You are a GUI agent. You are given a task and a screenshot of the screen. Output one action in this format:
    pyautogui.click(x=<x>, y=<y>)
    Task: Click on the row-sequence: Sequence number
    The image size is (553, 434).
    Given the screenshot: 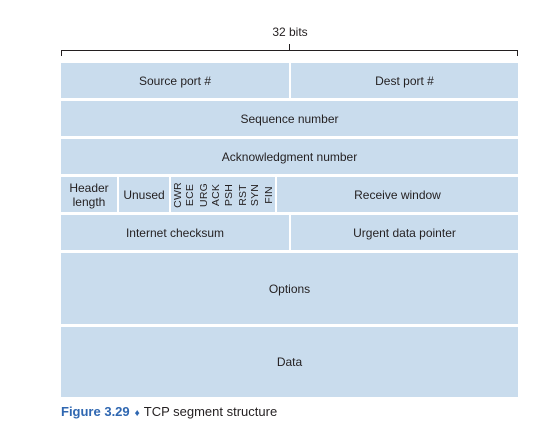 What is the action you would take?
    pyautogui.click(x=289, y=117)
    